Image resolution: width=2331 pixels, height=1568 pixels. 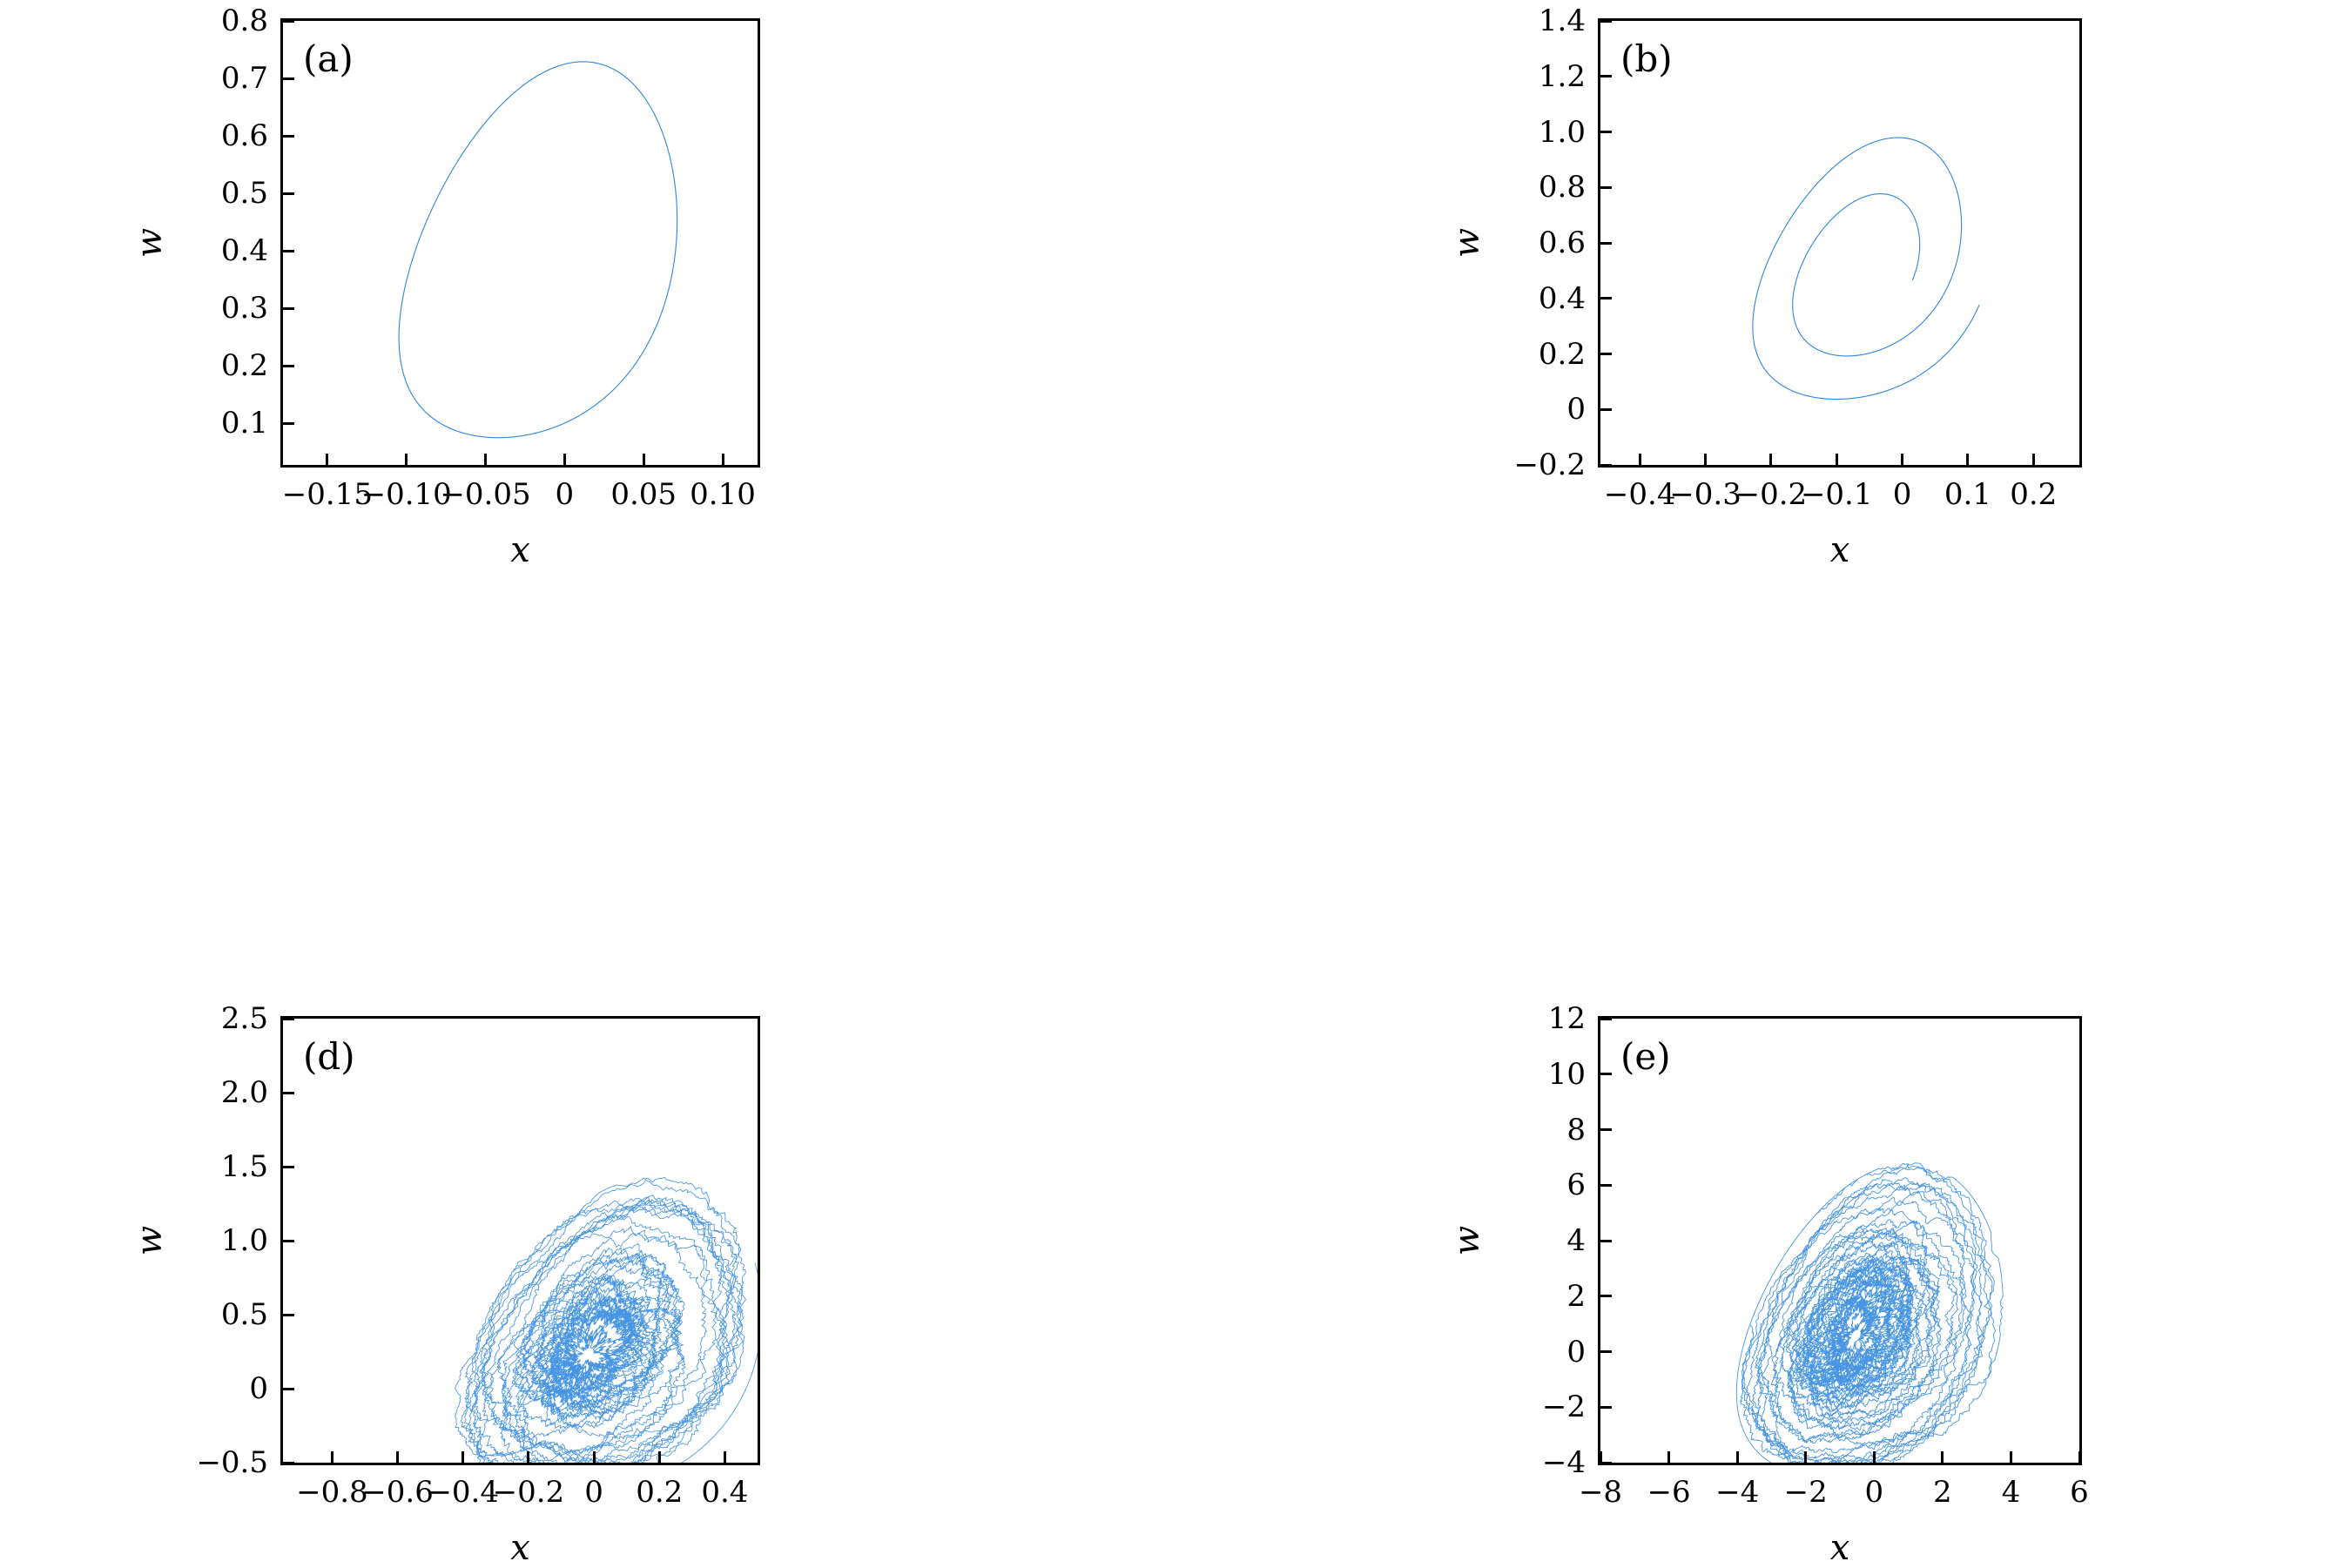 What do you see at coordinates (1705, 494) in the screenshot?
I see `x-tick-label: −0.3` at bounding box center [1705, 494].